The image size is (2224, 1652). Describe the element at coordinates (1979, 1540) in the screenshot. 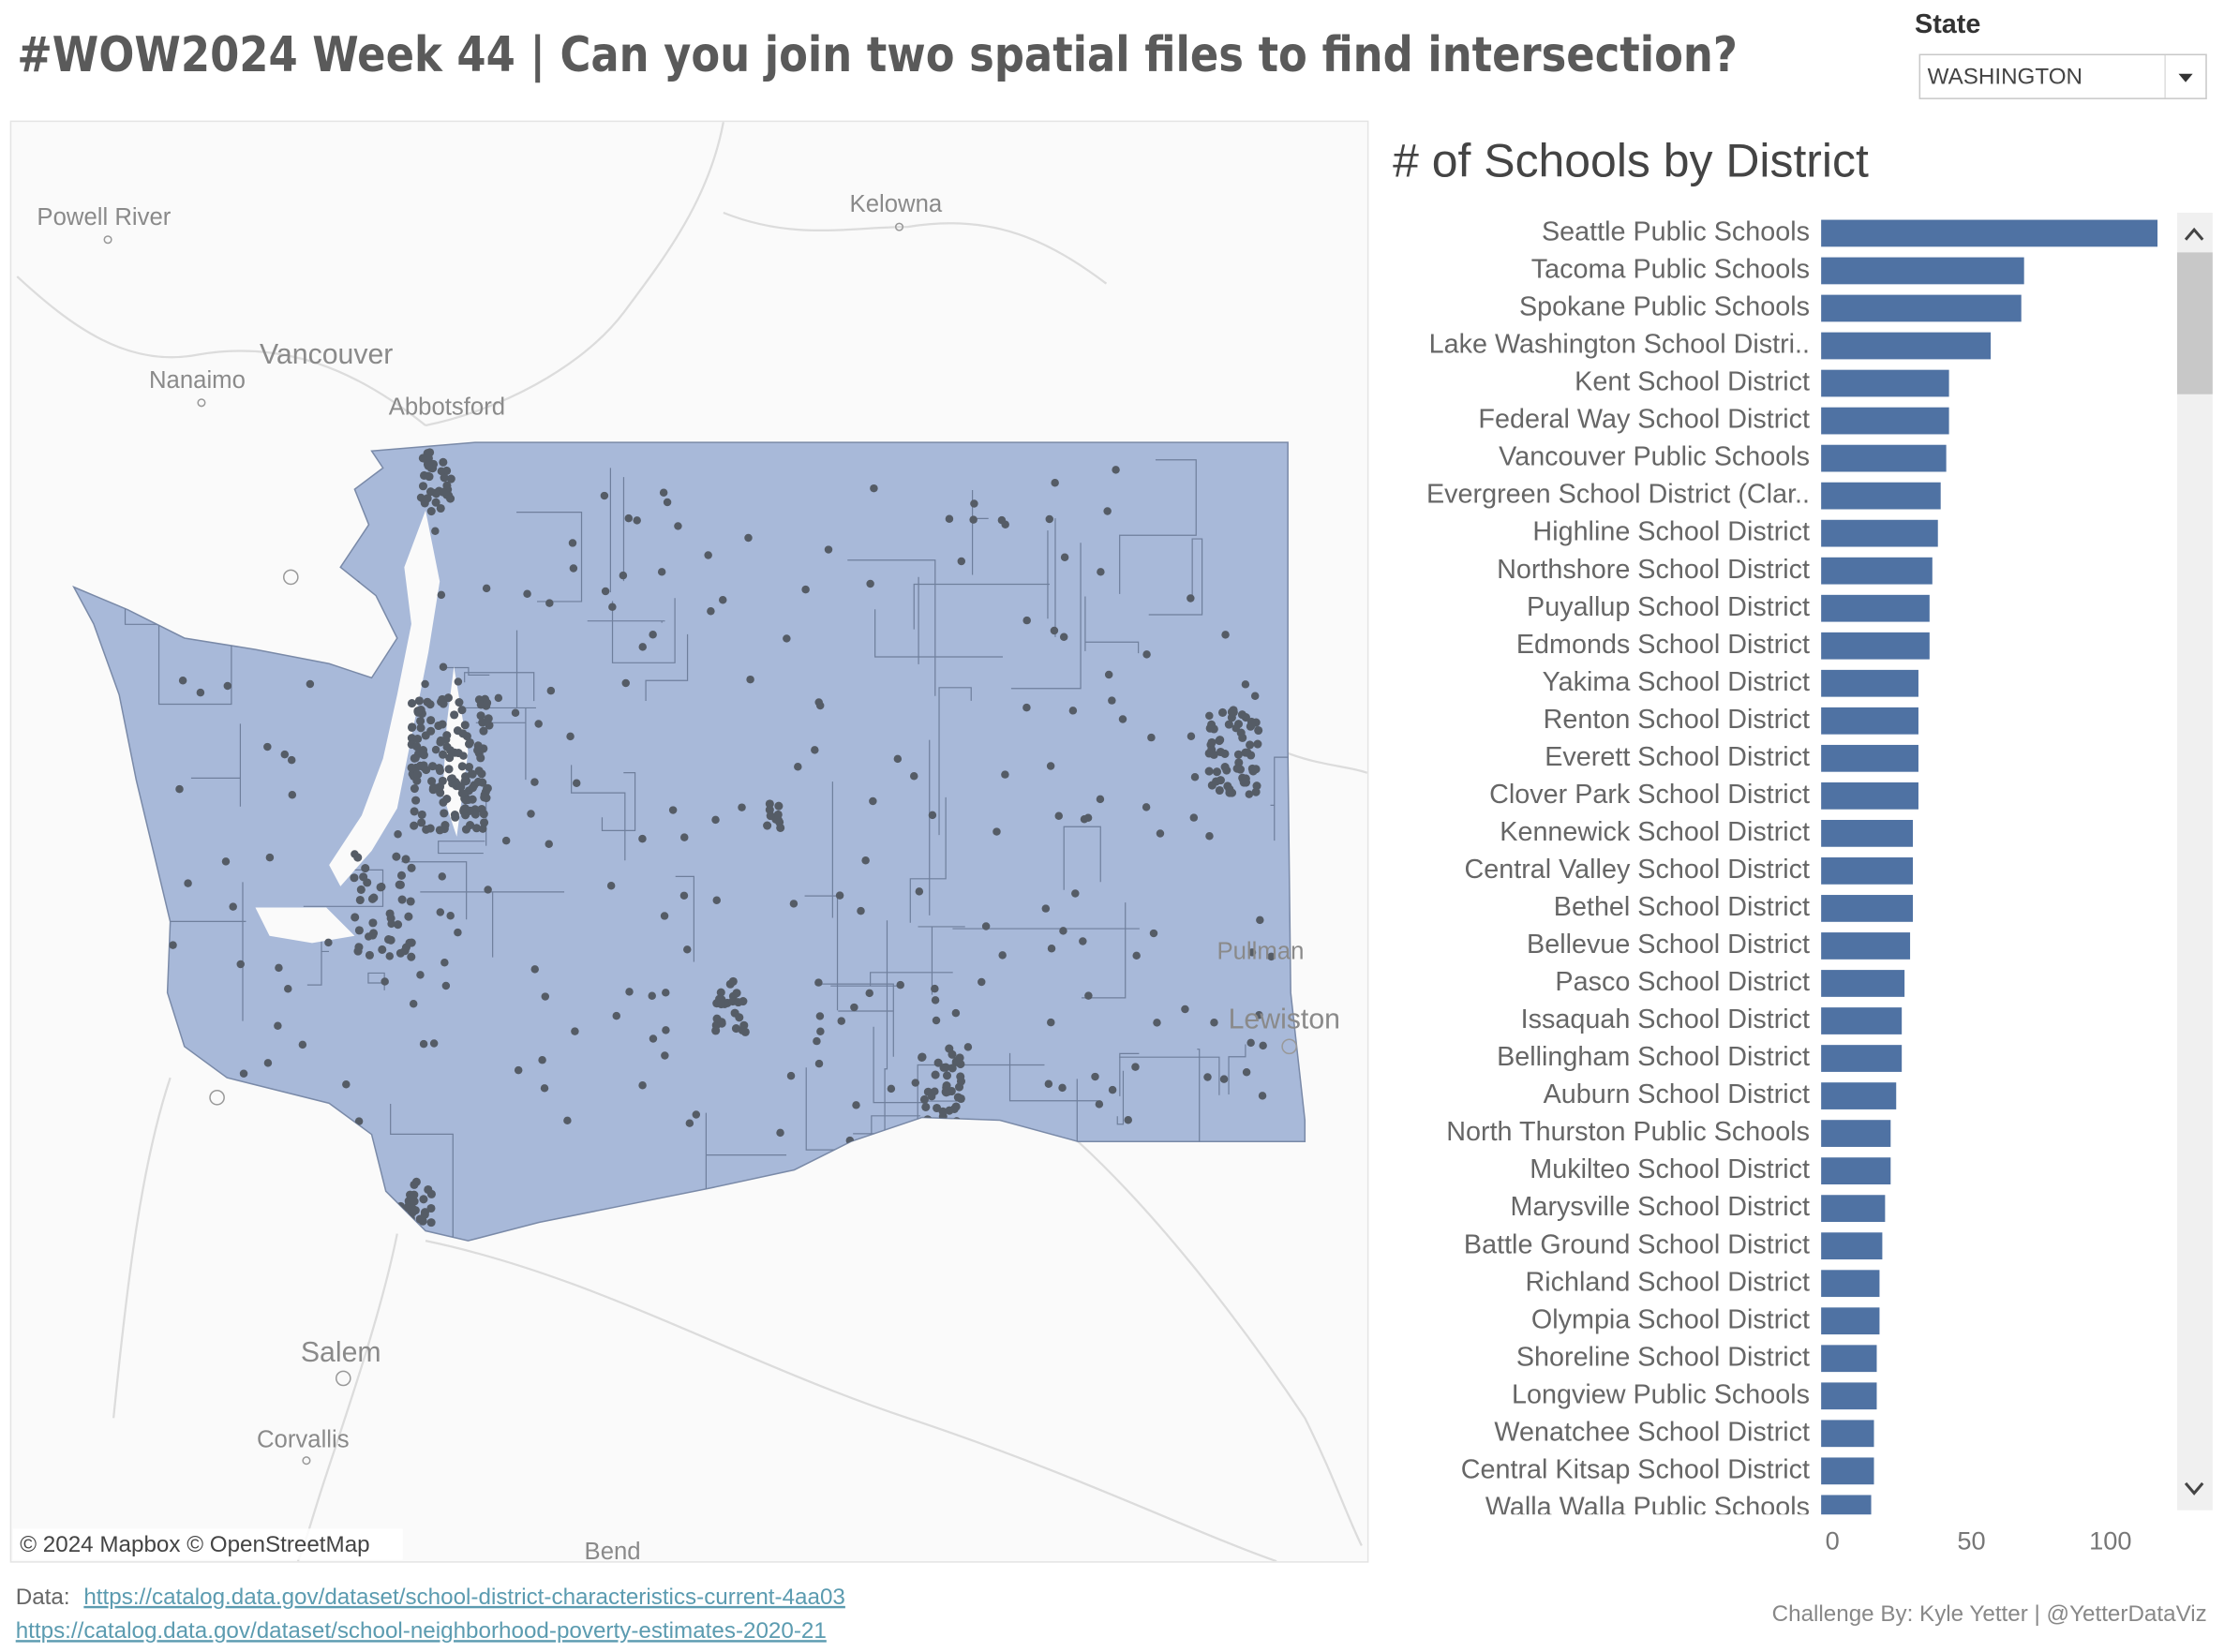

I see `x-axis: 0 50 100` at that location.